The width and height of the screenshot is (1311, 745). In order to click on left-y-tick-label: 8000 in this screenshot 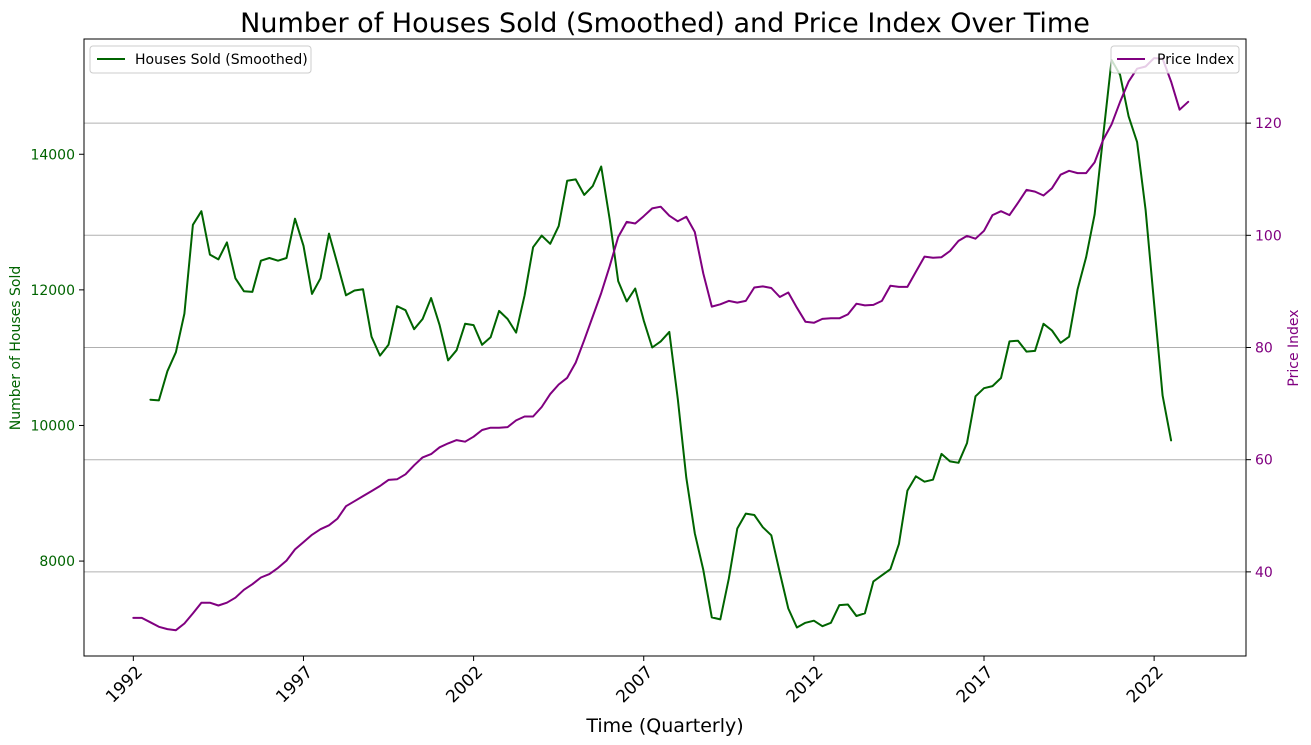, I will do `click(57, 562)`.